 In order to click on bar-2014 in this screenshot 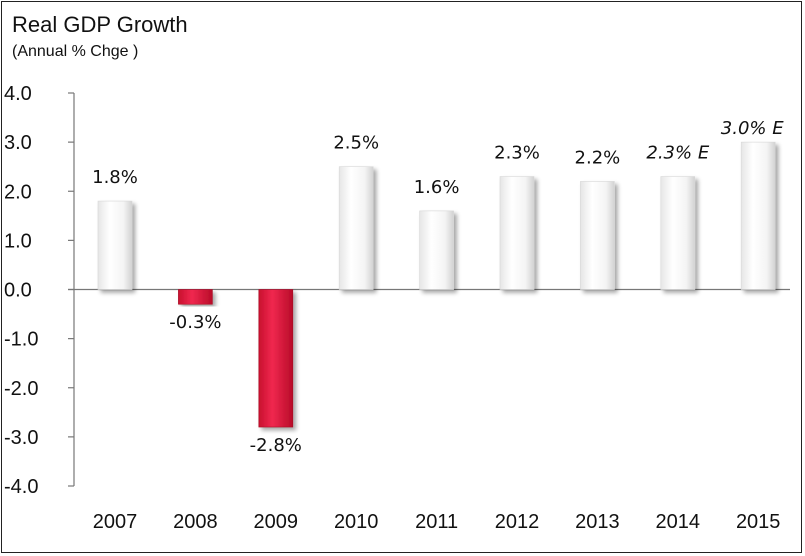, I will do `click(678, 233)`.